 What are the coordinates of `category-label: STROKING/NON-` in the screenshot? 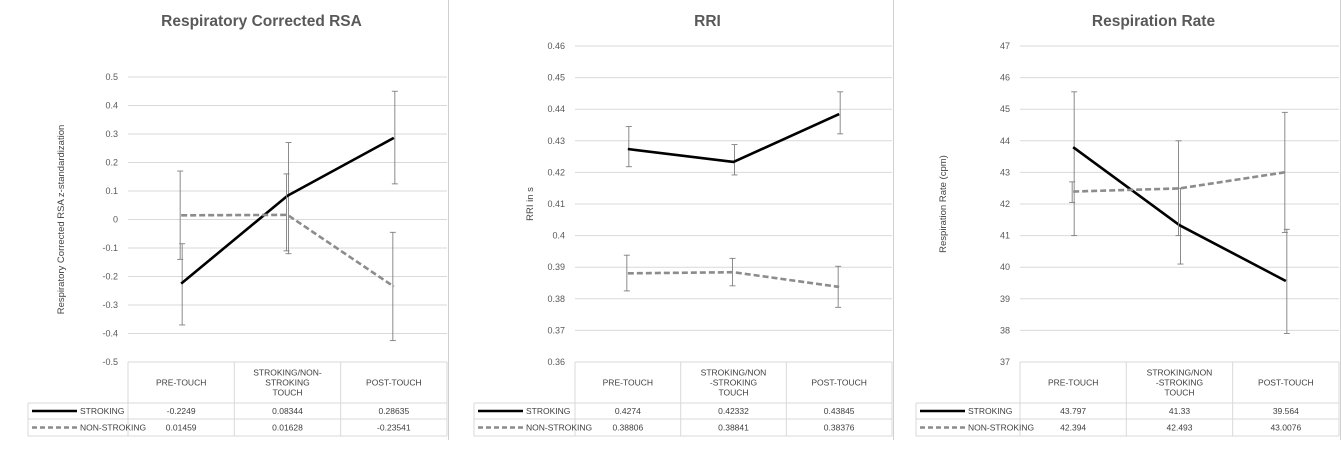 It's located at (287, 373).